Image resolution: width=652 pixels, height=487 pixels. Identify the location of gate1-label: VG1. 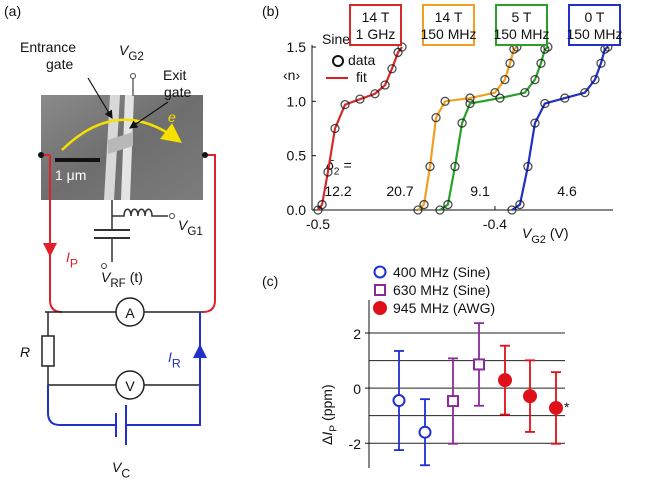
(190, 227).